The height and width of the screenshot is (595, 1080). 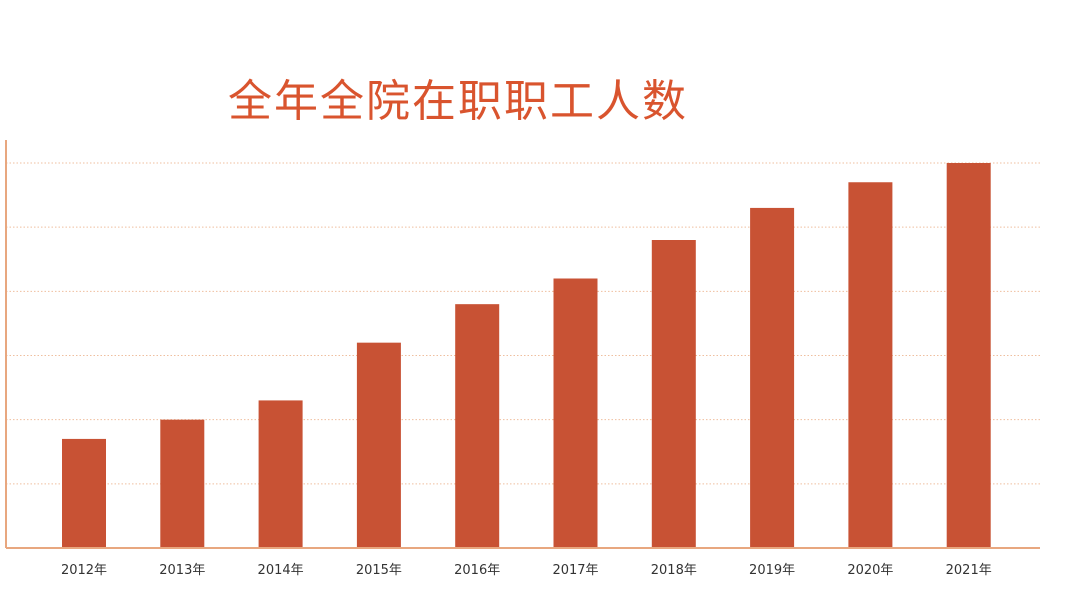 I want to click on x-tick-label-9: 2020年, so click(x=870, y=570).